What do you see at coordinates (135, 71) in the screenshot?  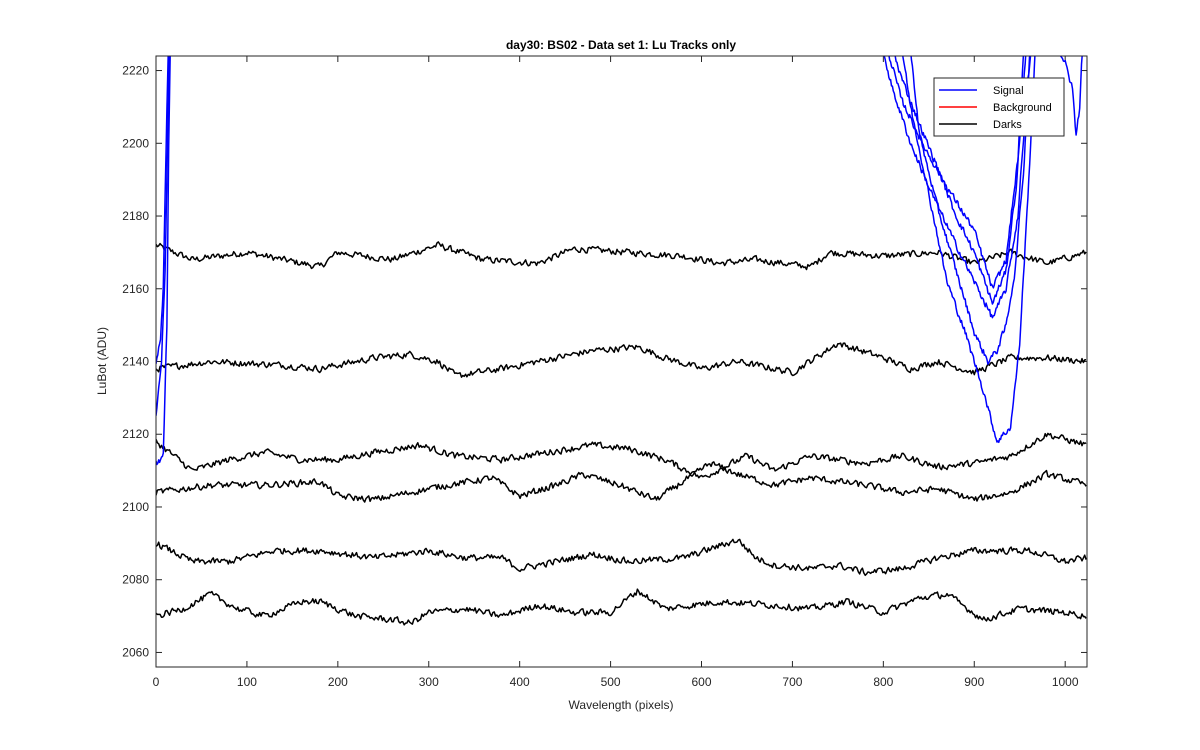 I see `y-tick-label: 2220` at bounding box center [135, 71].